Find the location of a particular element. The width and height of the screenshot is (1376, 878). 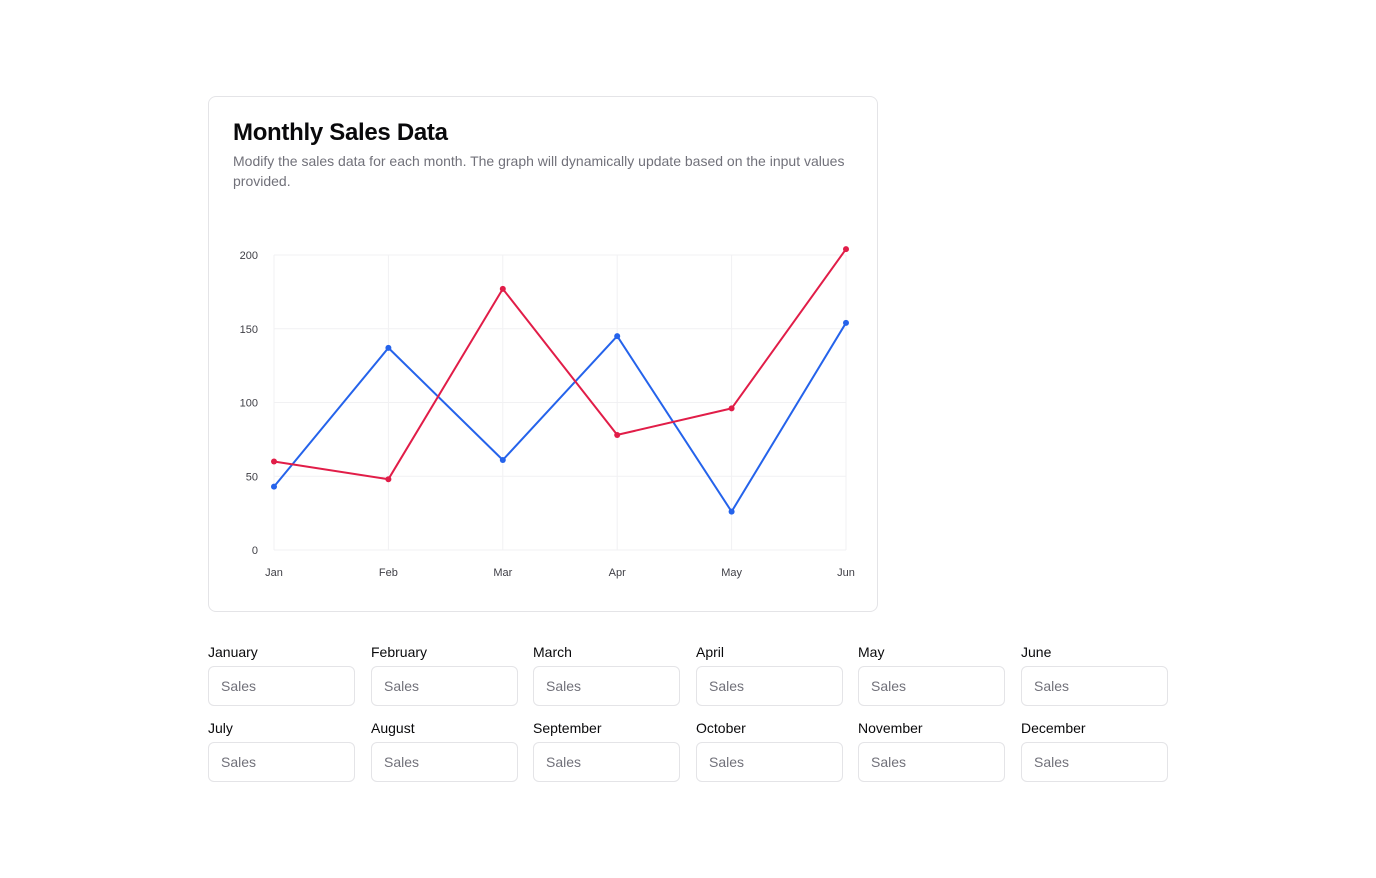

month-label: September is located at coordinates (567, 728).